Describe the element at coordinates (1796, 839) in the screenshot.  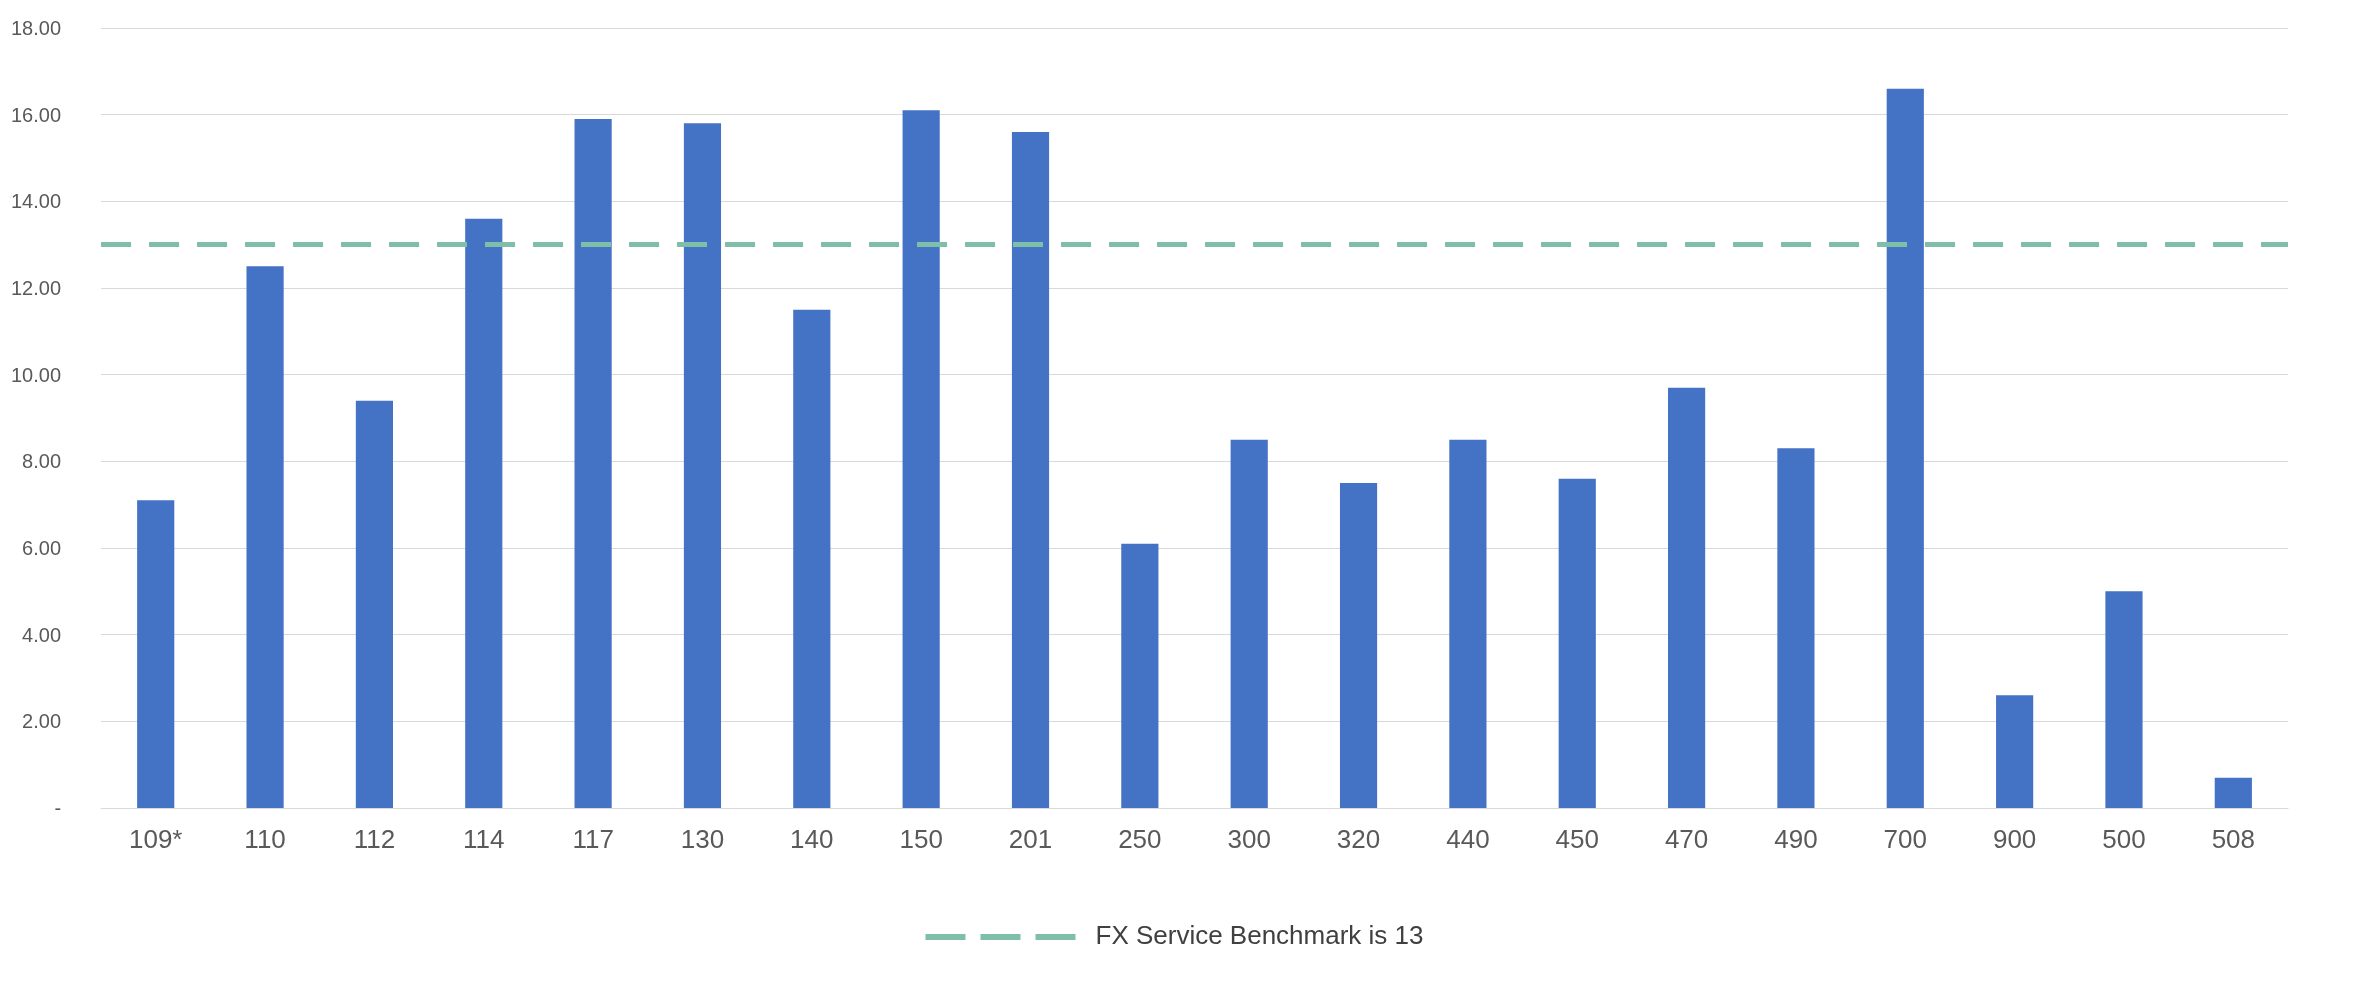
I see `x-tick-label: 490` at that location.